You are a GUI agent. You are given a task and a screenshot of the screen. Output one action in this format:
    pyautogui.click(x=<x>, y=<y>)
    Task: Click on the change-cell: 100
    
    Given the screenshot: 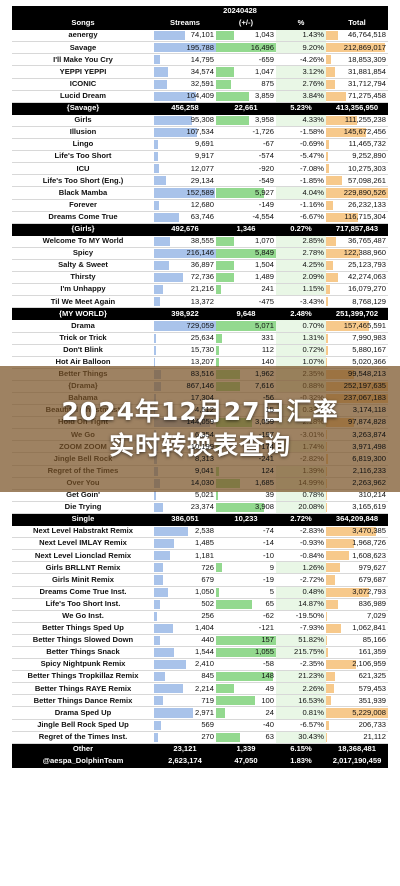 What is the action you would take?
    pyautogui.click(x=246, y=701)
    